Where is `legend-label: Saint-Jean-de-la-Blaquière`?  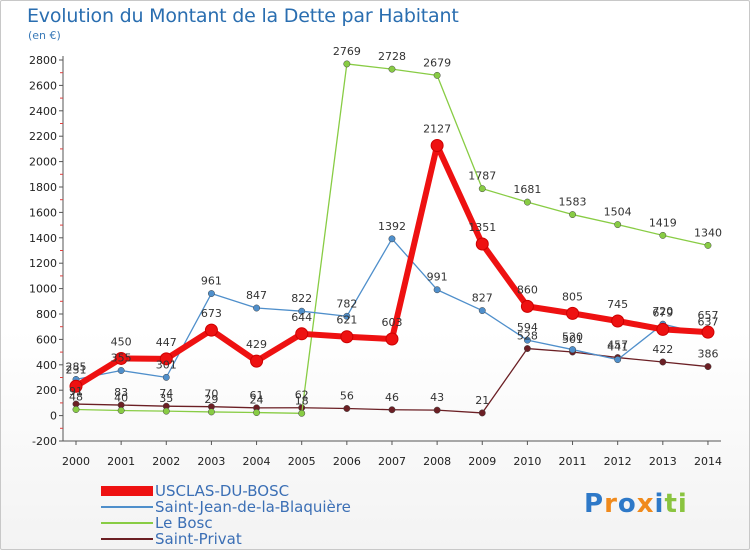 legend-label: Saint-Jean-de-la-Blaquière is located at coordinates (253, 507).